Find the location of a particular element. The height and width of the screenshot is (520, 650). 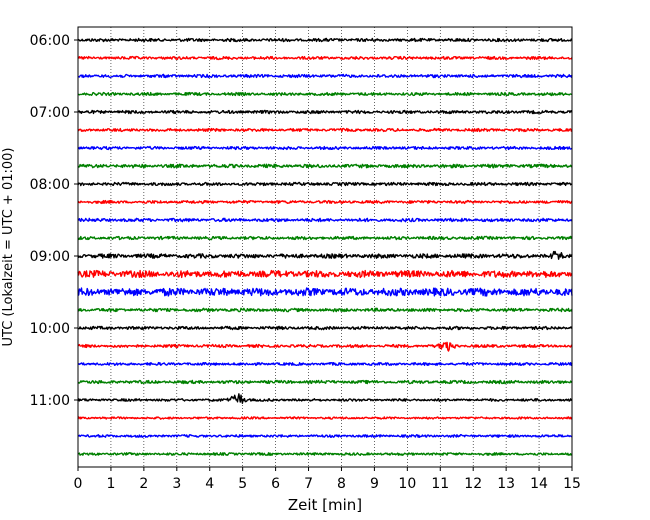

y-tick-label: 07:00 is located at coordinates (50, 113).